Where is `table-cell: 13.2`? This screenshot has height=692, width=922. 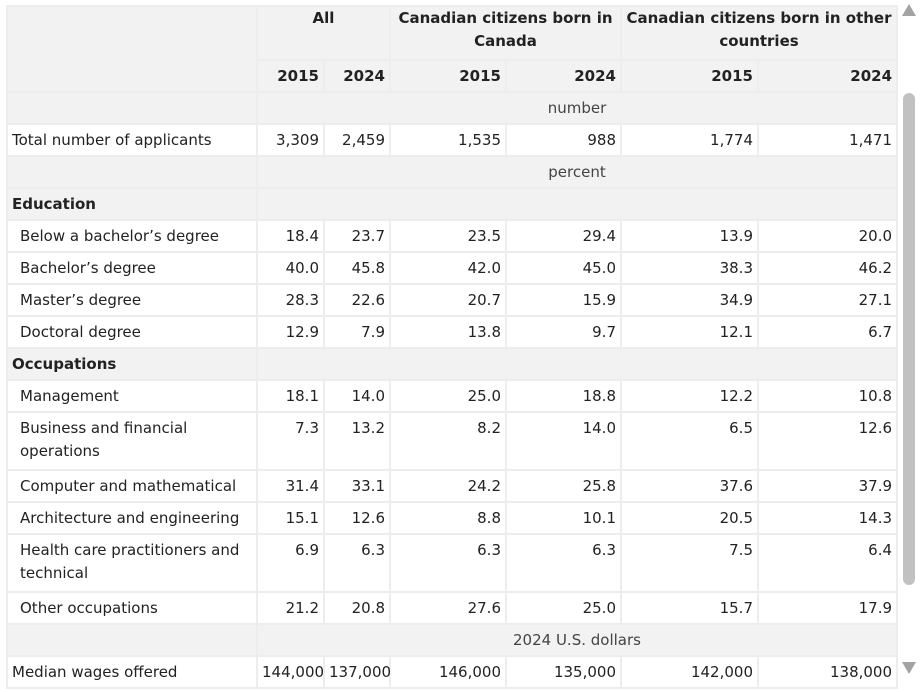
table-cell: 13.2 is located at coordinates (357, 441).